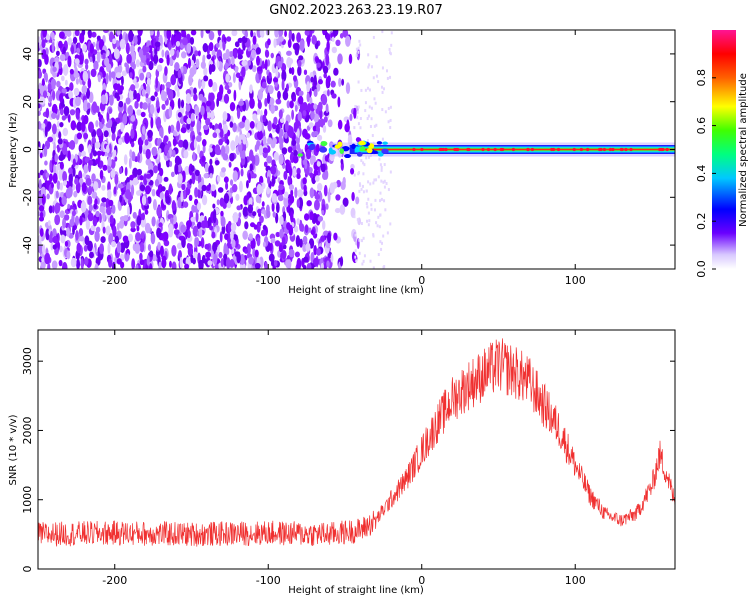 This screenshot has width=750, height=600. Describe the element at coordinates (701, 174) in the screenshot. I see `colorbar-tick-label: 0.4` at that location.